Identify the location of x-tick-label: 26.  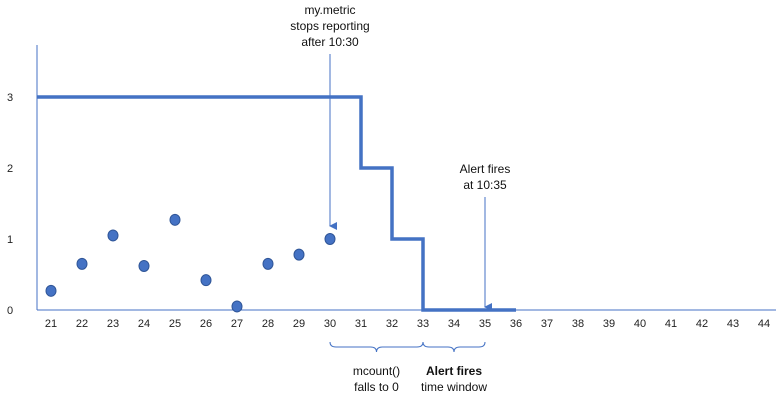
(206, 324).